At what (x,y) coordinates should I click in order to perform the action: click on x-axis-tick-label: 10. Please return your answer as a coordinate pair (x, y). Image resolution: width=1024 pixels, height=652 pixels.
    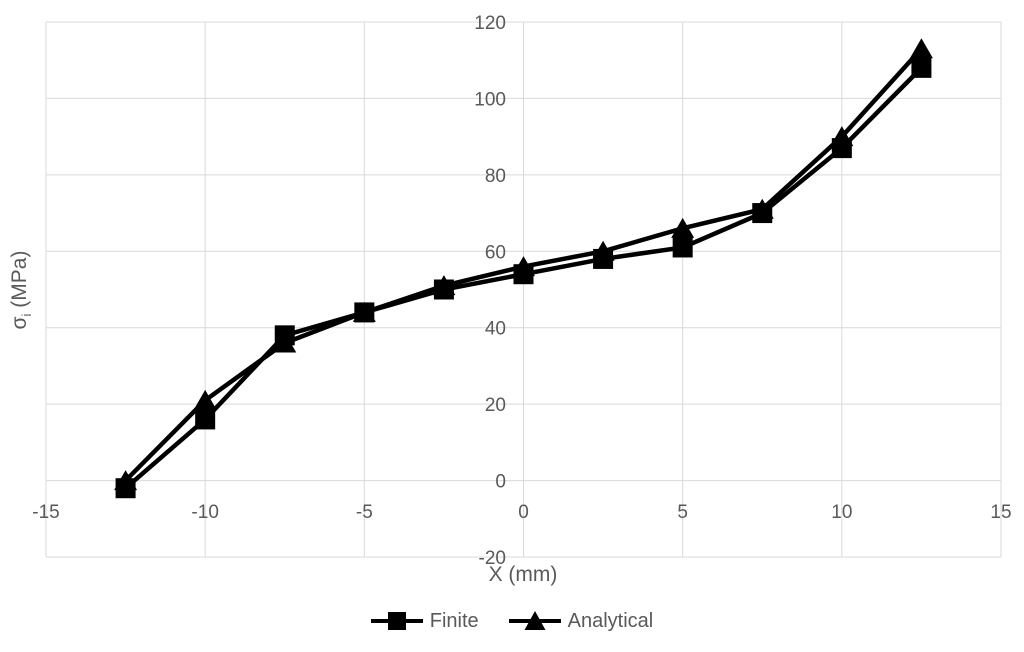
    Looking at the image, I should click on (841, 512).